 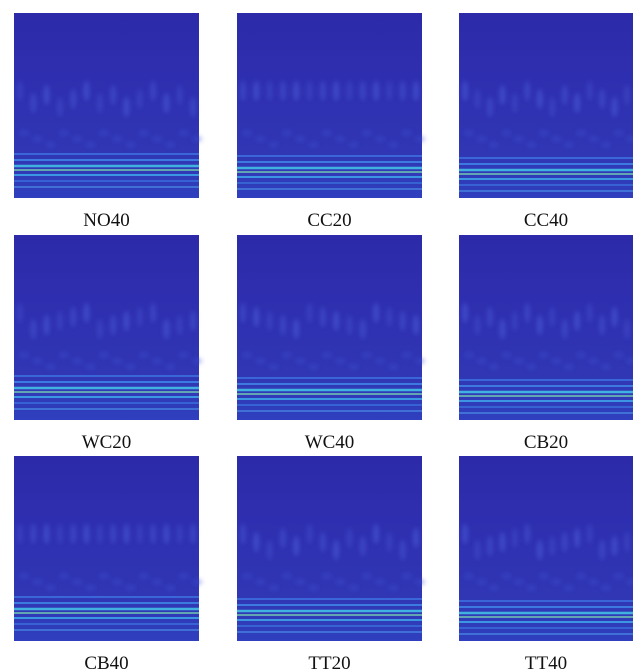 I want to click on panel-label: NO40, so click(x=106, y=220).